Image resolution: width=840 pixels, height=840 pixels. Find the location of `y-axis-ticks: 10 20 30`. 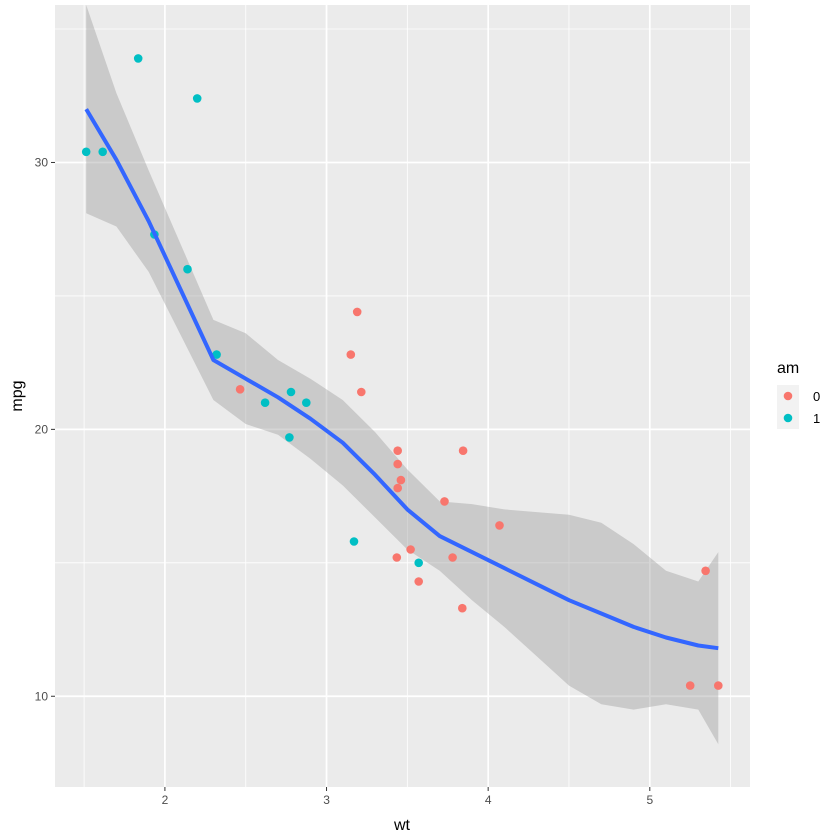

y-axis-ticks: 10 20 30 is located at coordinates (45, 429).